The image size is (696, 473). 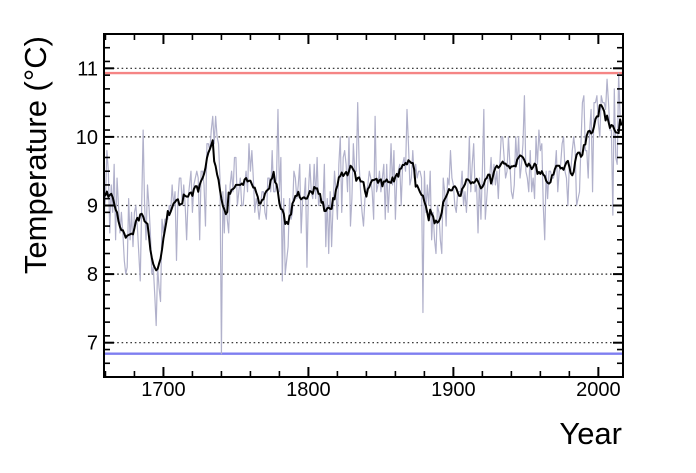 I want to click on x-tick-label-2000: 2000, so click(x=598, y=390).